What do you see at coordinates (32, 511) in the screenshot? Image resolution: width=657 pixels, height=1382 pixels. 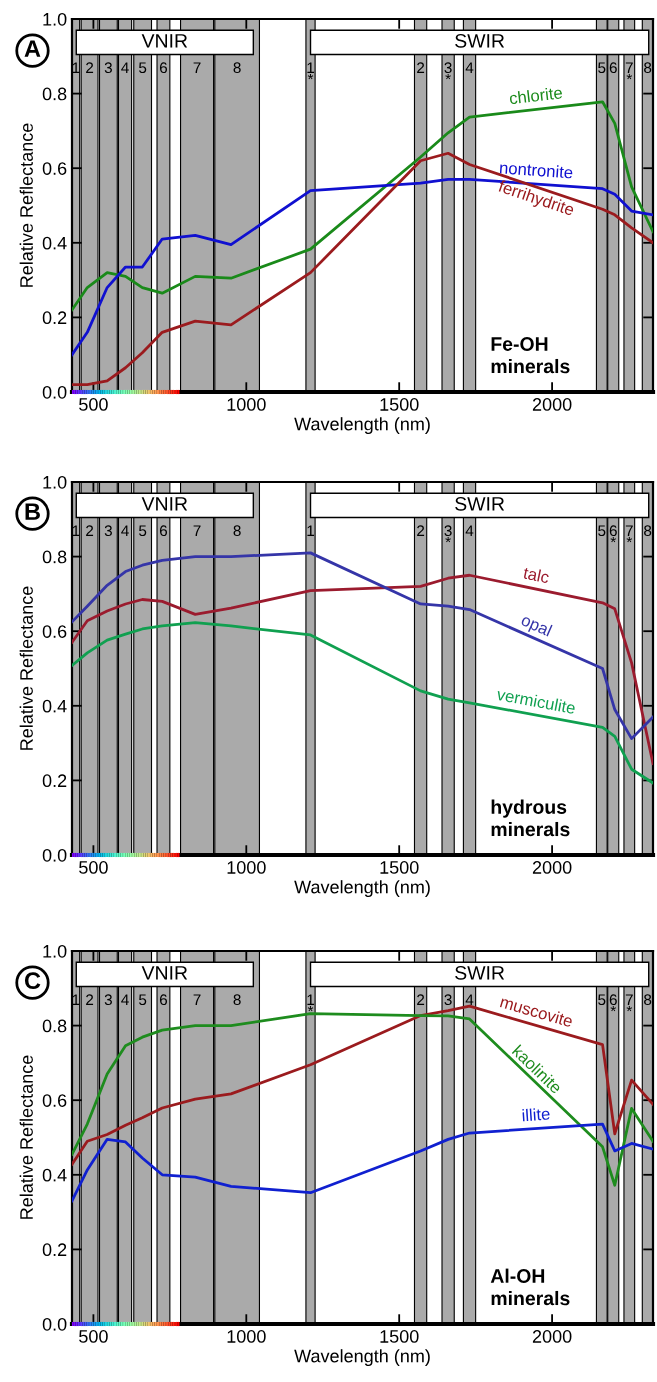 I see `text: B` at bounding box center [32, 511].